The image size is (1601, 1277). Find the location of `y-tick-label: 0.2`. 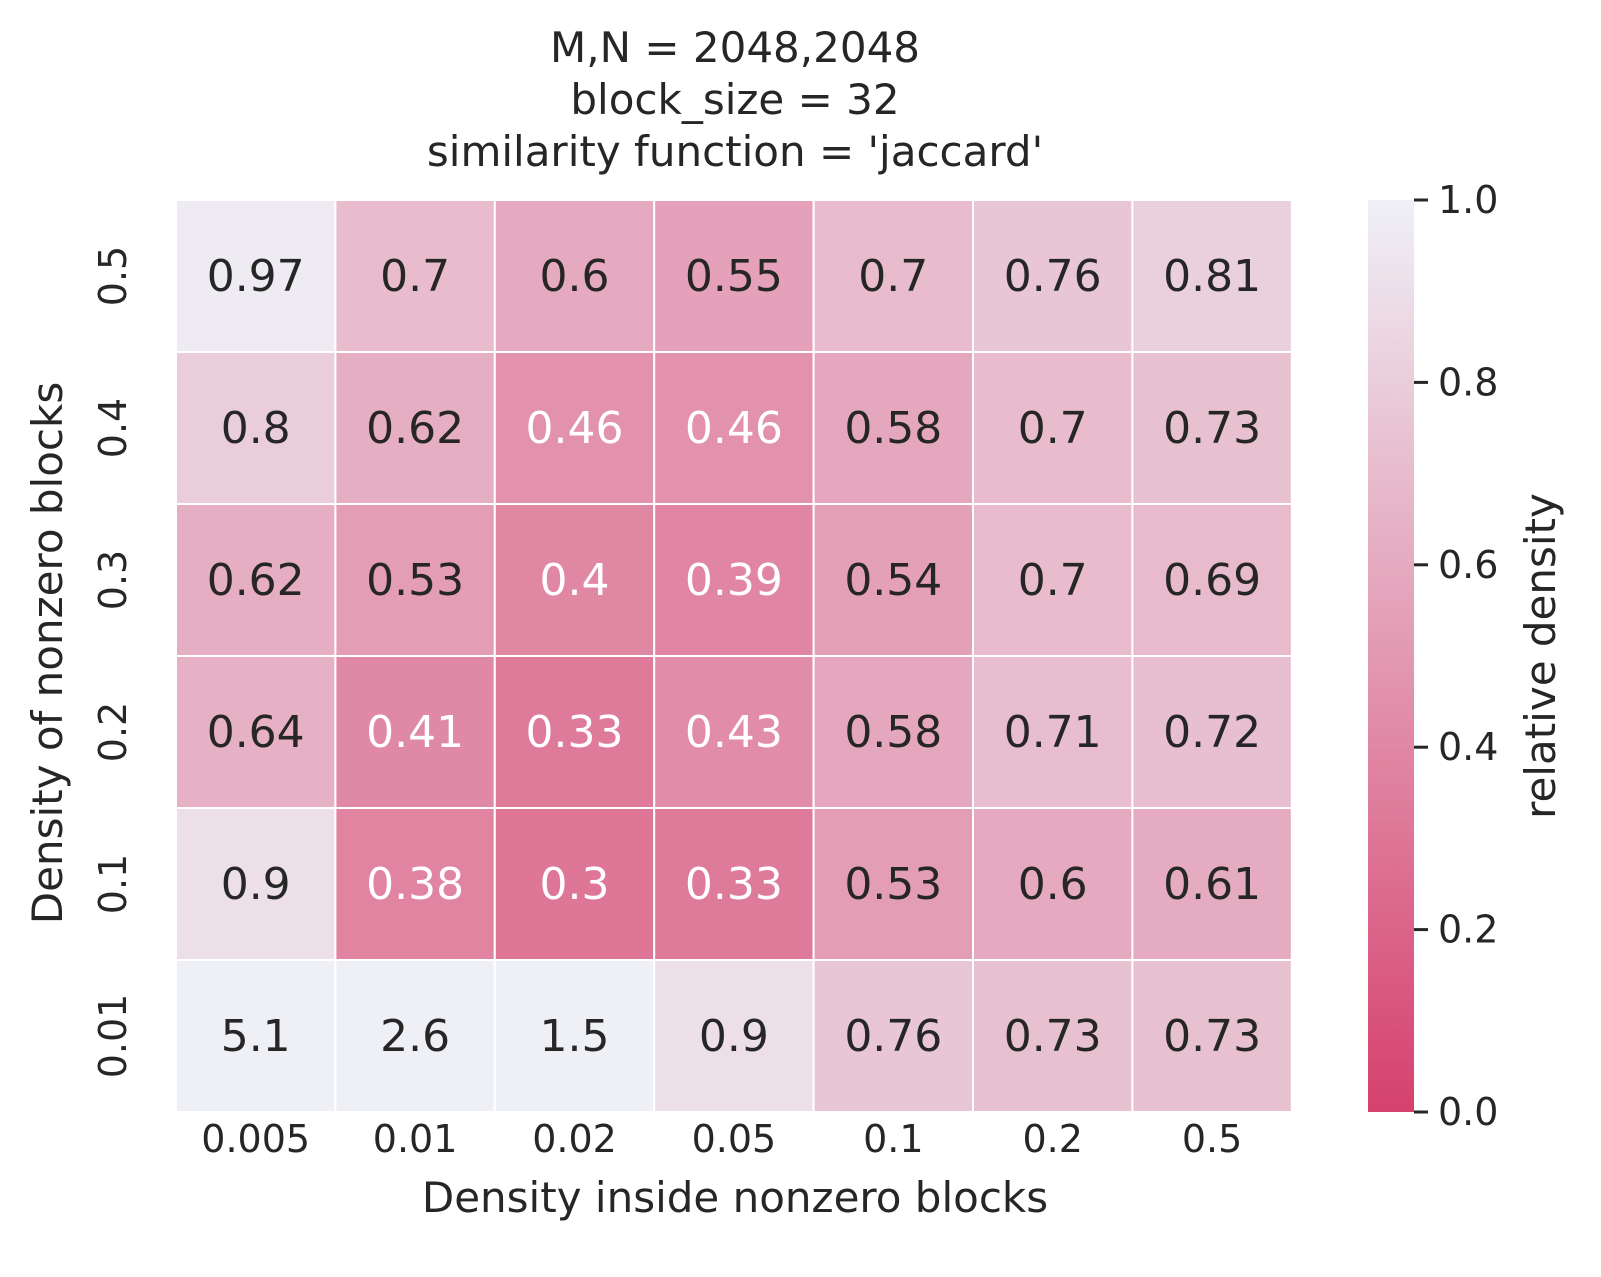

y-tick-label: 0.2 is located at coordinates (113, 732).